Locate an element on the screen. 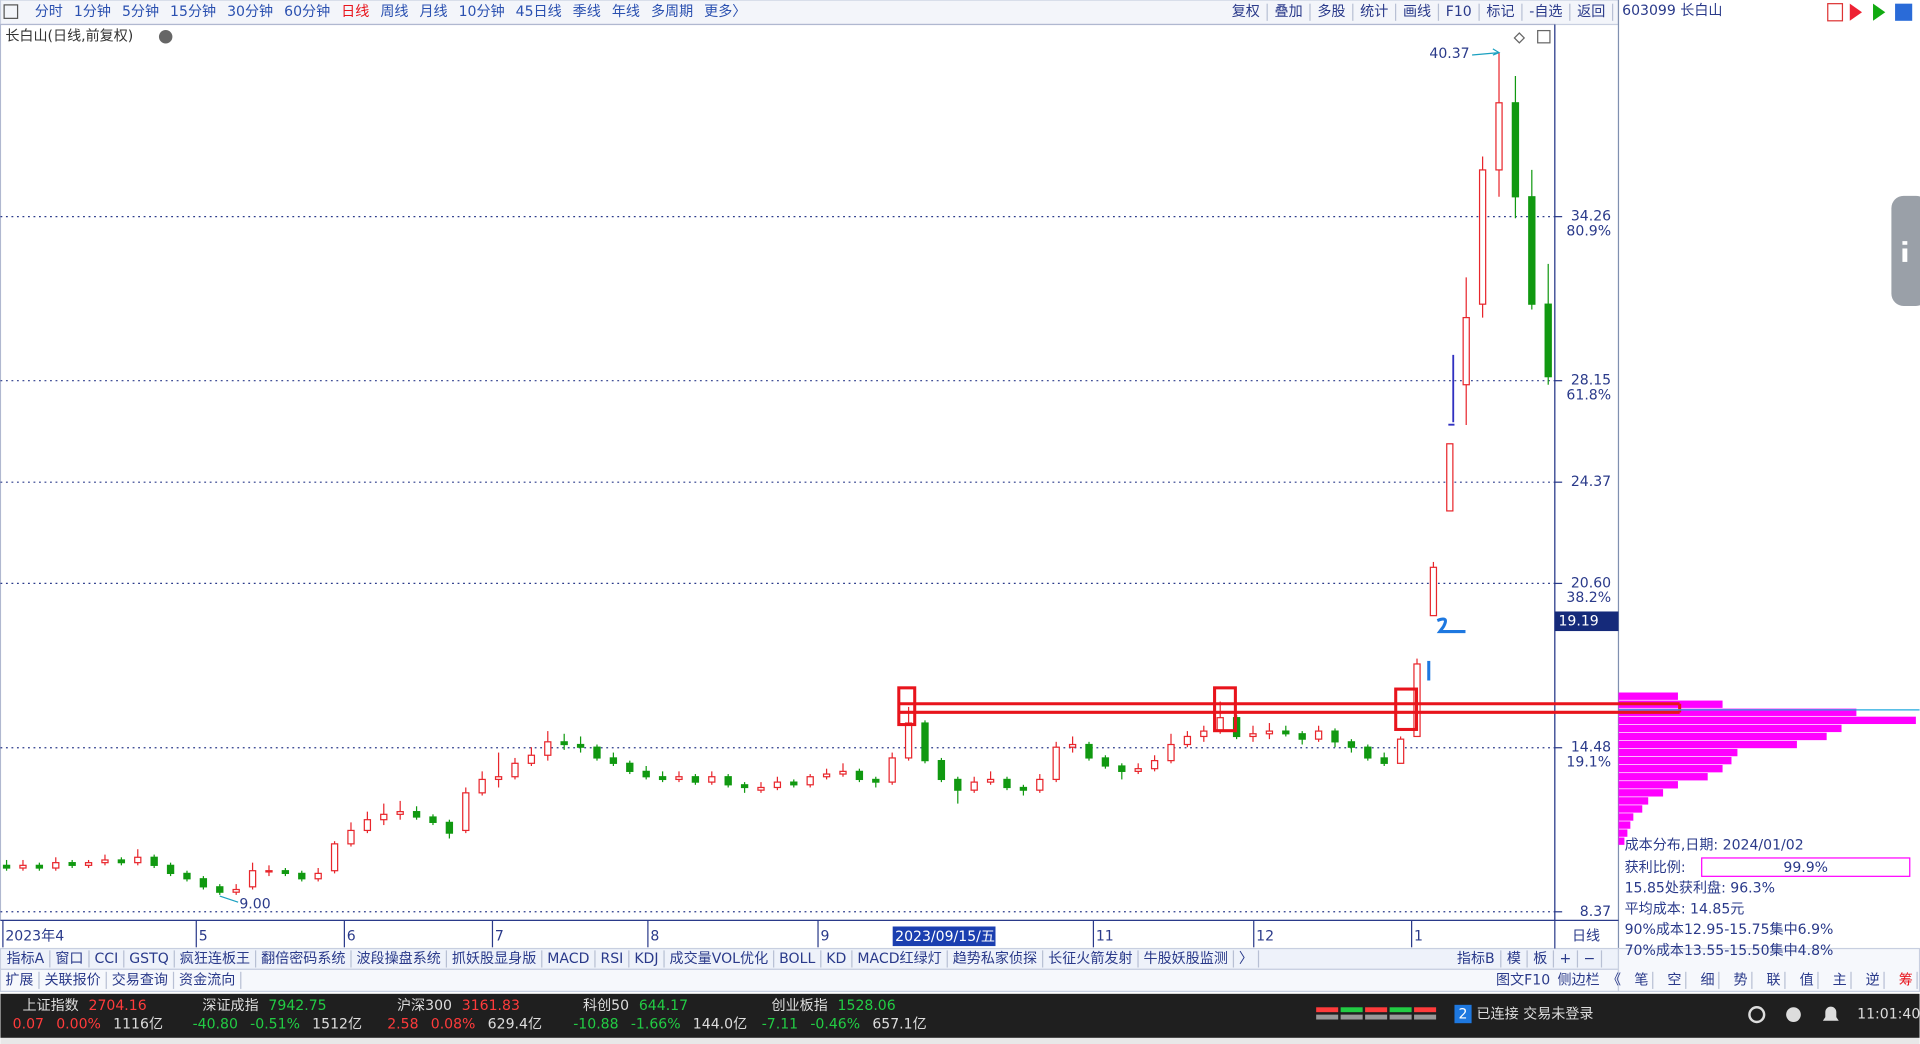 This screenshot has height=1044, width=1920. period-tab: 更多〉 is located at coordinates (725, 11).